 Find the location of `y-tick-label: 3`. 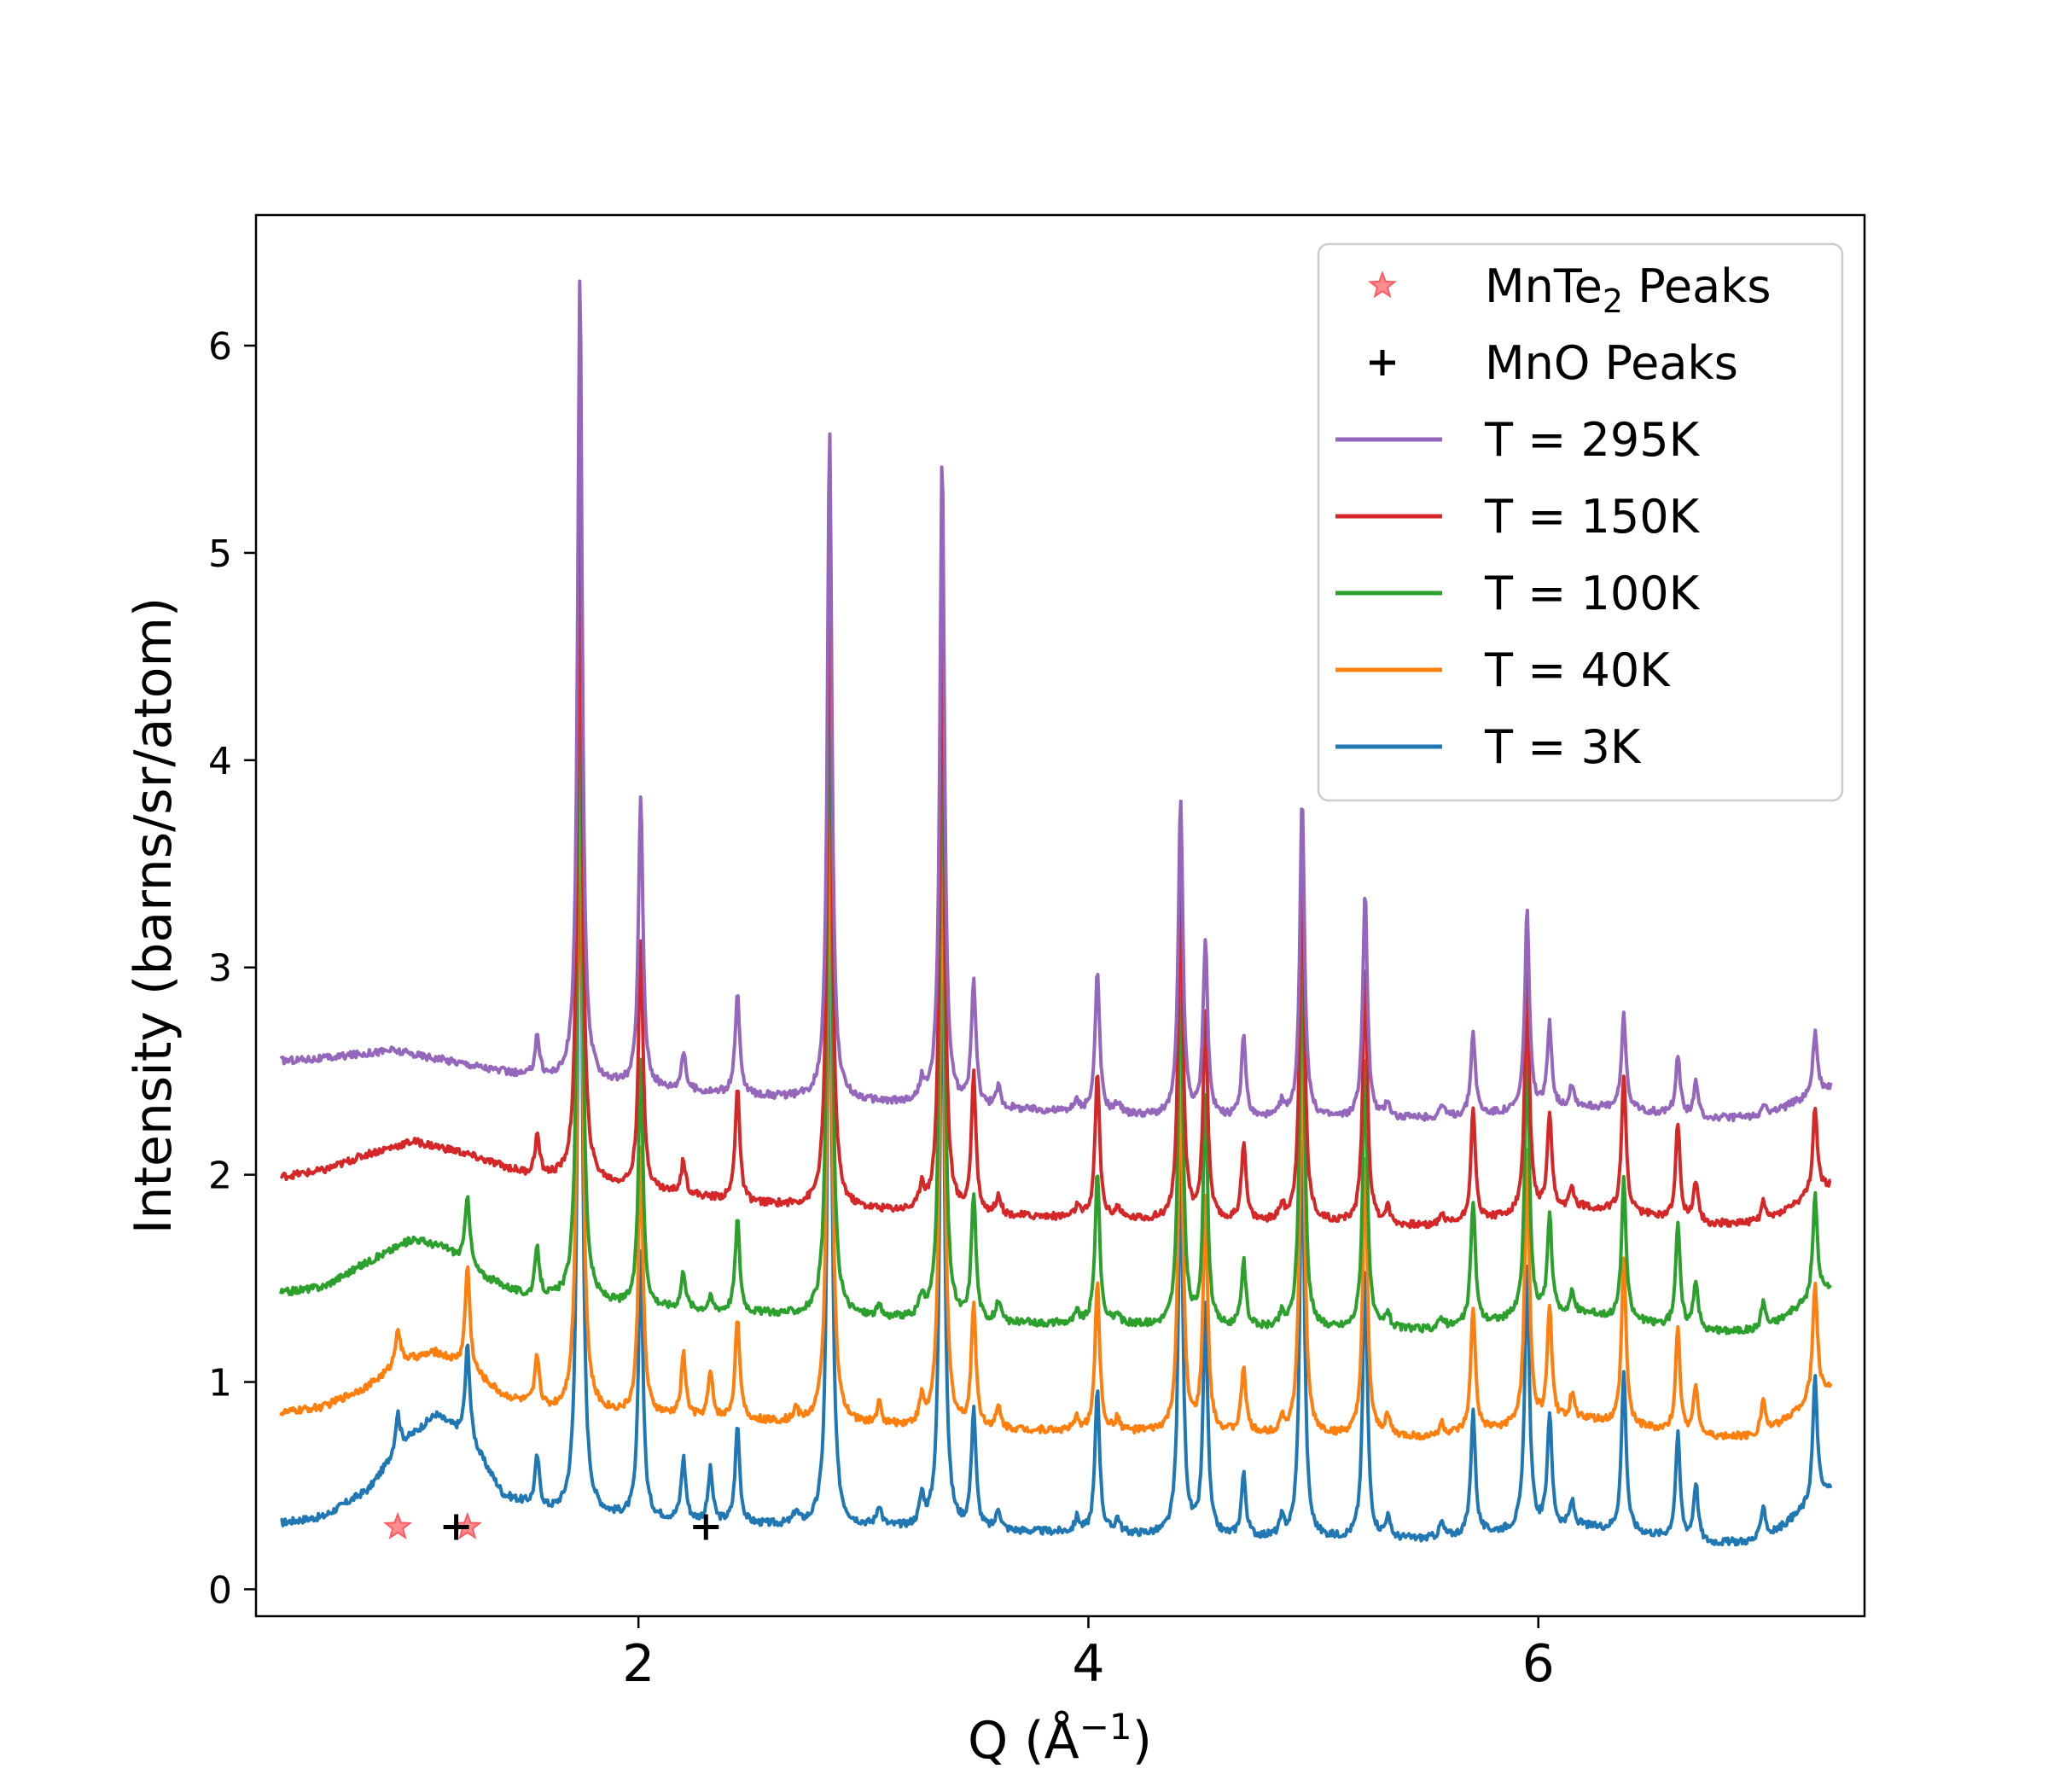

y-tick-label: 3 is located at coordinates (220, 969).